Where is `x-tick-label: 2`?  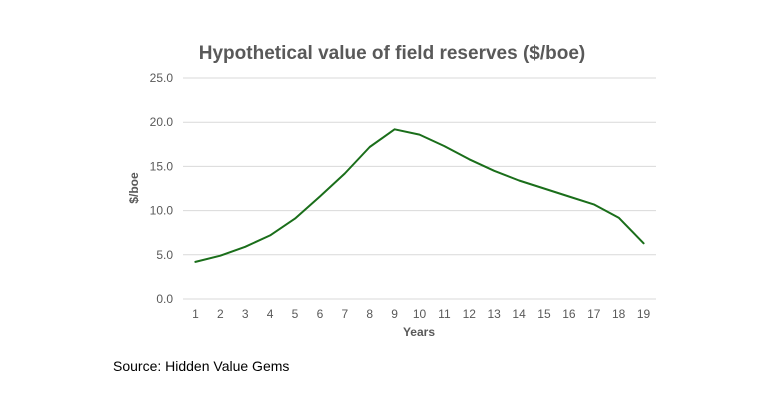 x-tick-label: 2 is located at coordinates (220, 314).